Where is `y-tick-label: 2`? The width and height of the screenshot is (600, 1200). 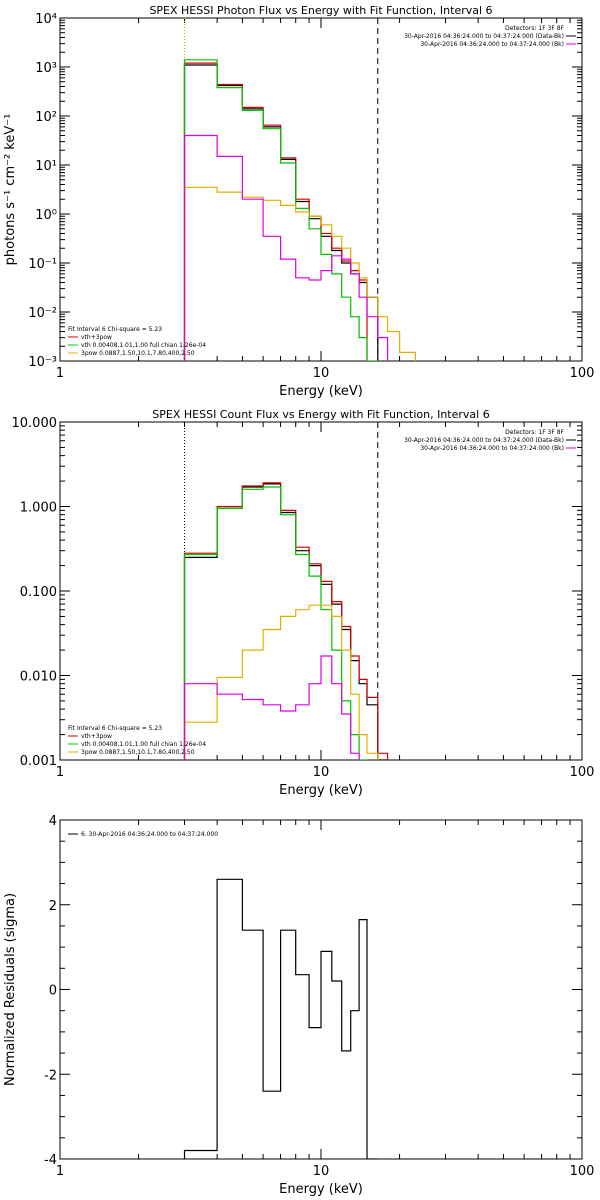 y-tick-label: 2 is located at coordinates (53, 906).